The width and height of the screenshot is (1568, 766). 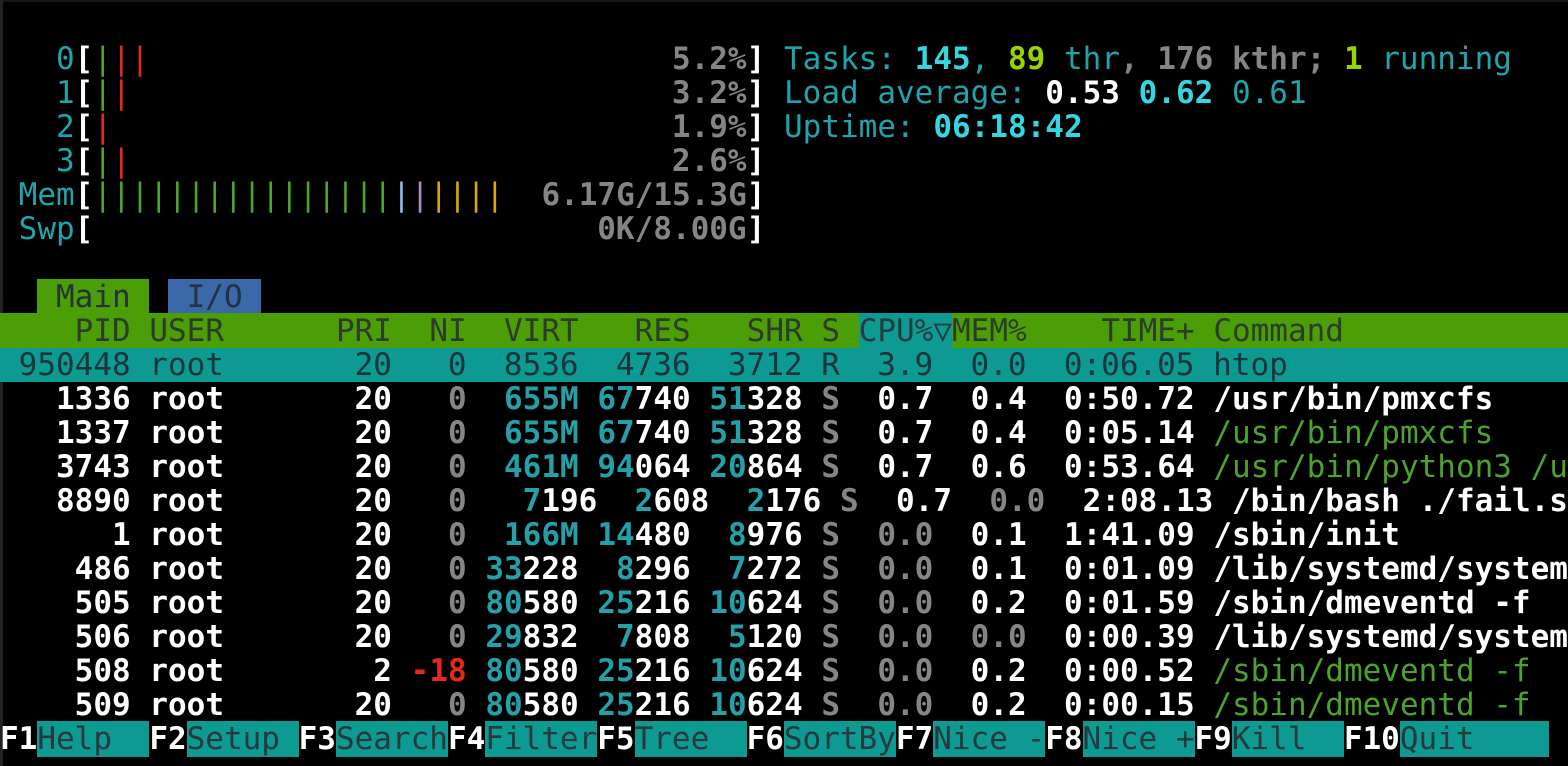 I want to click on fkey-sortby-key: F6, so click(x=765, y=739).